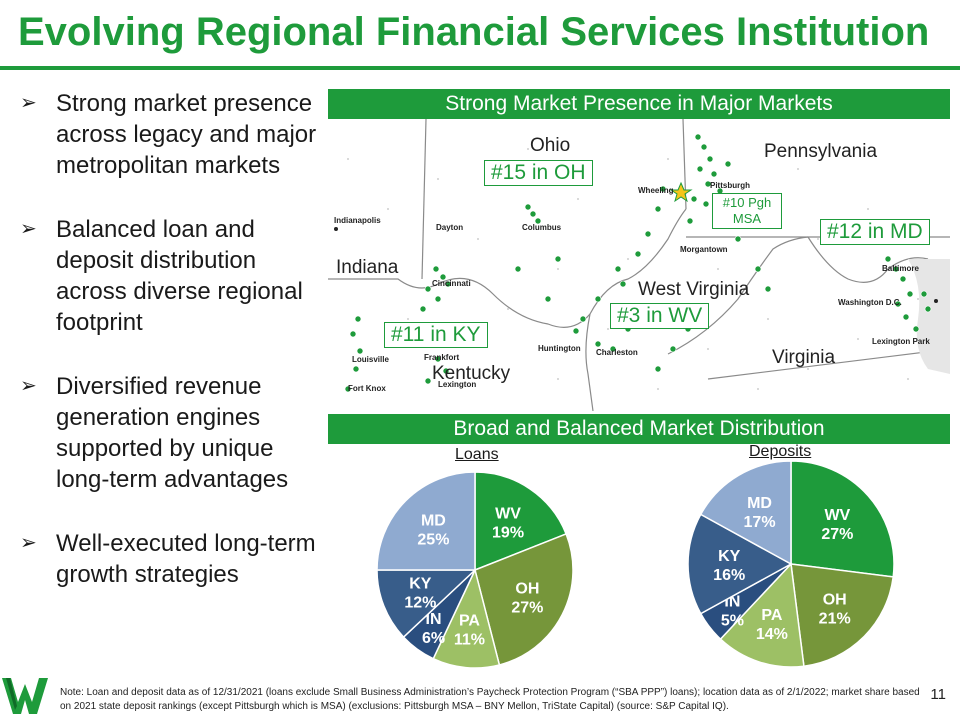 This screenshot has height=720, width=960. Describe the element at coordinates (835, 610) in the screenshot. I see `pie-label-oh: OH 21%` at that location.